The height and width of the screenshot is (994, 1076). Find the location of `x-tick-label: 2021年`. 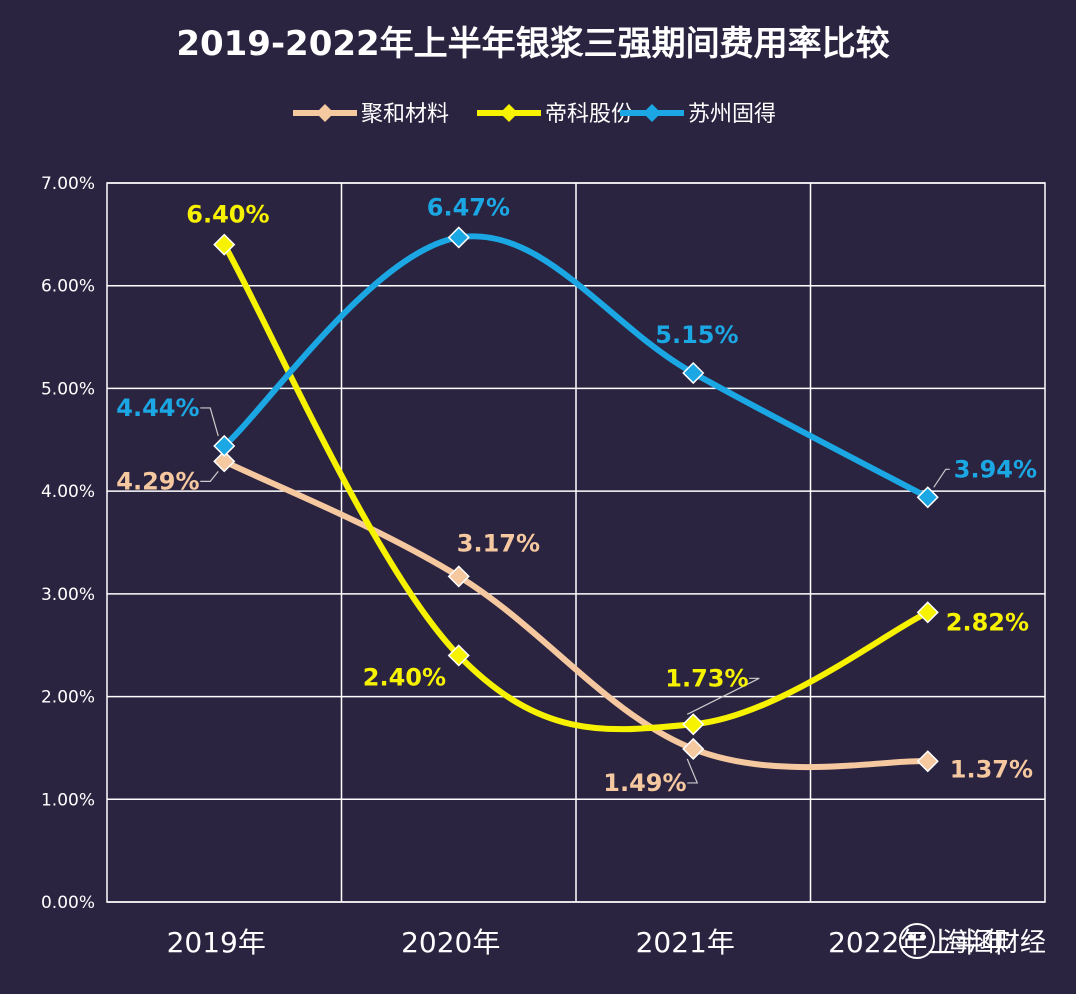

x-tick-label: 2021年 is located at coordinates (685, 942).